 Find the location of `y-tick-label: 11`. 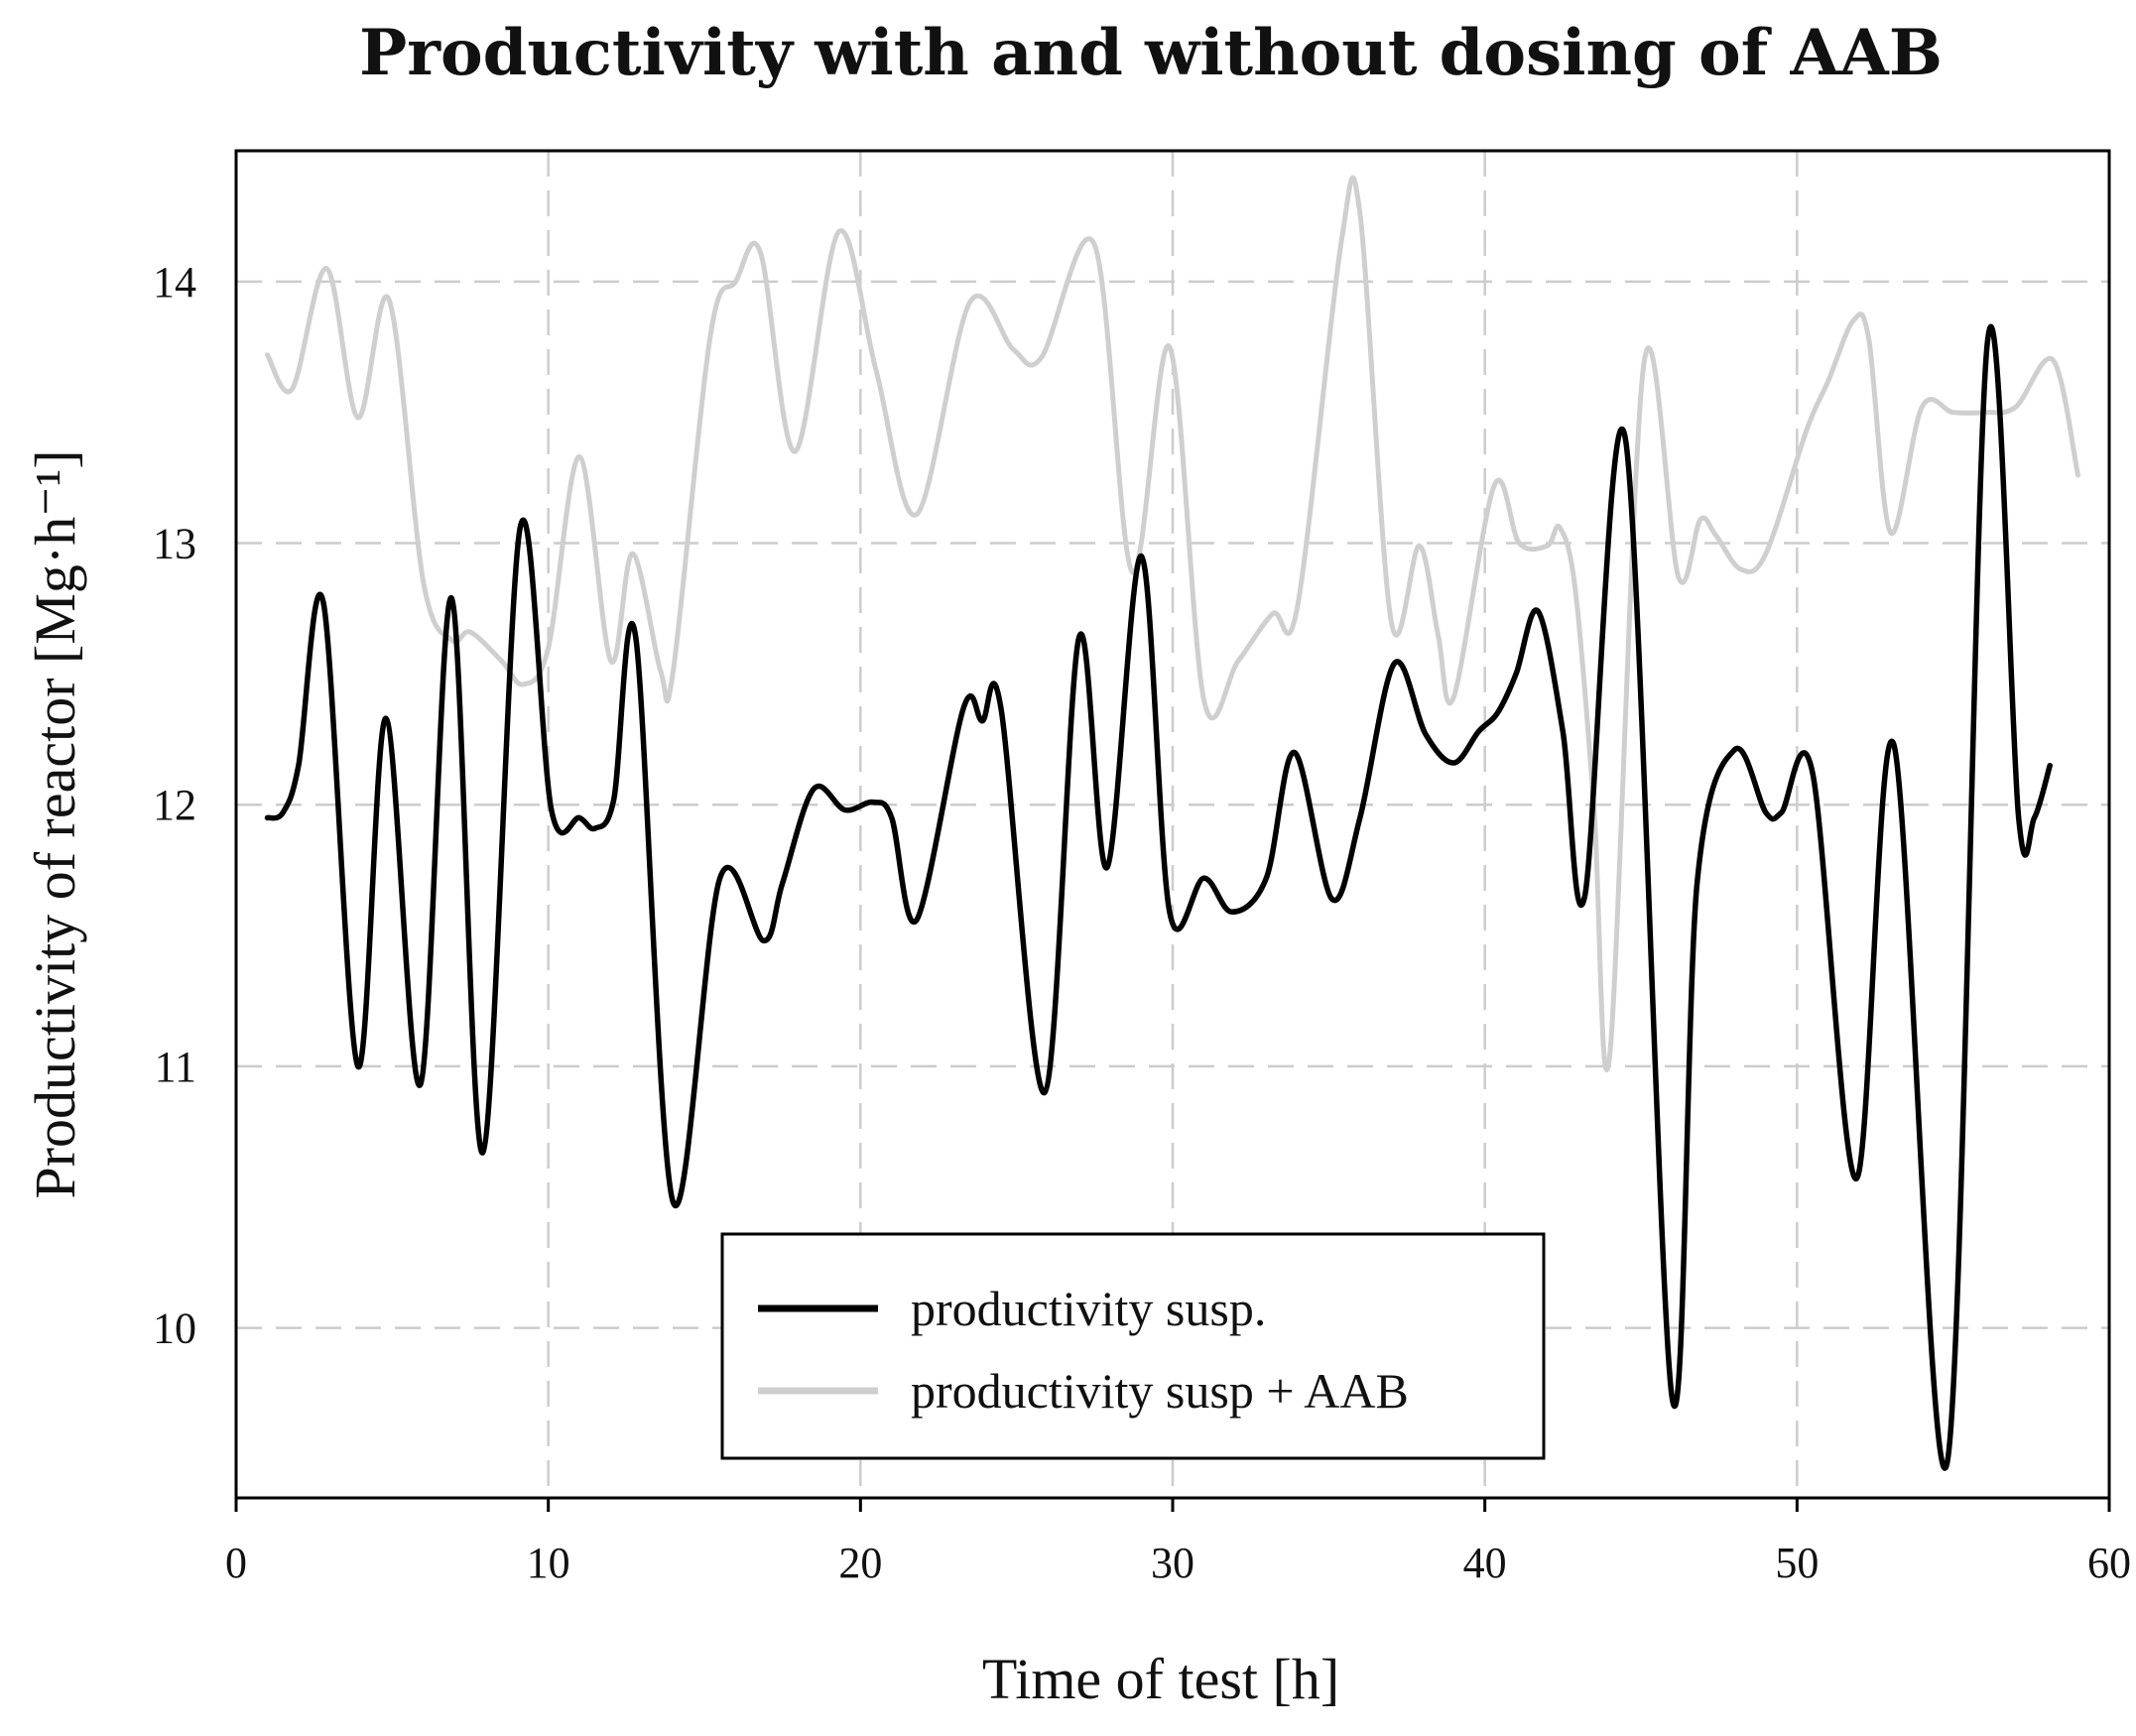

y-tick-label: 11 is located at coordinates (175, 1067).